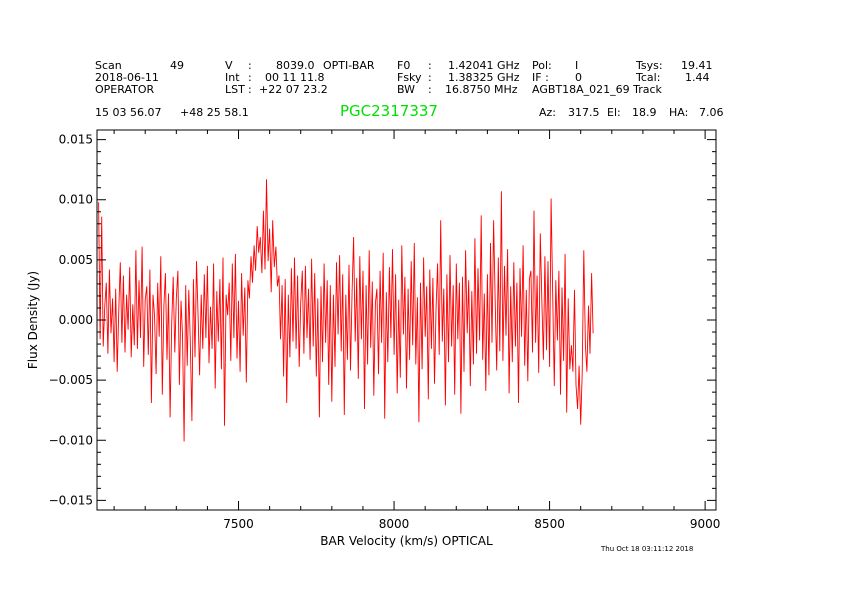 The width and height of the screenshot is (842, 595). Describe the element at coordinates (484, 77) in the screenshot. I see `fsky-value: 1.38325 GHz` at that location.